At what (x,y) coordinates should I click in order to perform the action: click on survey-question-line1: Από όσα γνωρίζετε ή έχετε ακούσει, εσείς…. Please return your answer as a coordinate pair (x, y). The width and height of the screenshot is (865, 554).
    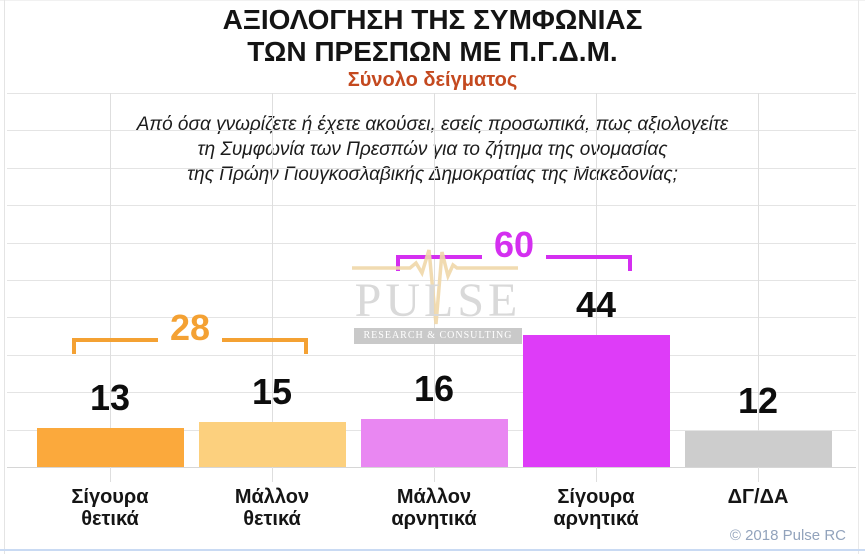
    Looking at the image, I should click on (432, 124).